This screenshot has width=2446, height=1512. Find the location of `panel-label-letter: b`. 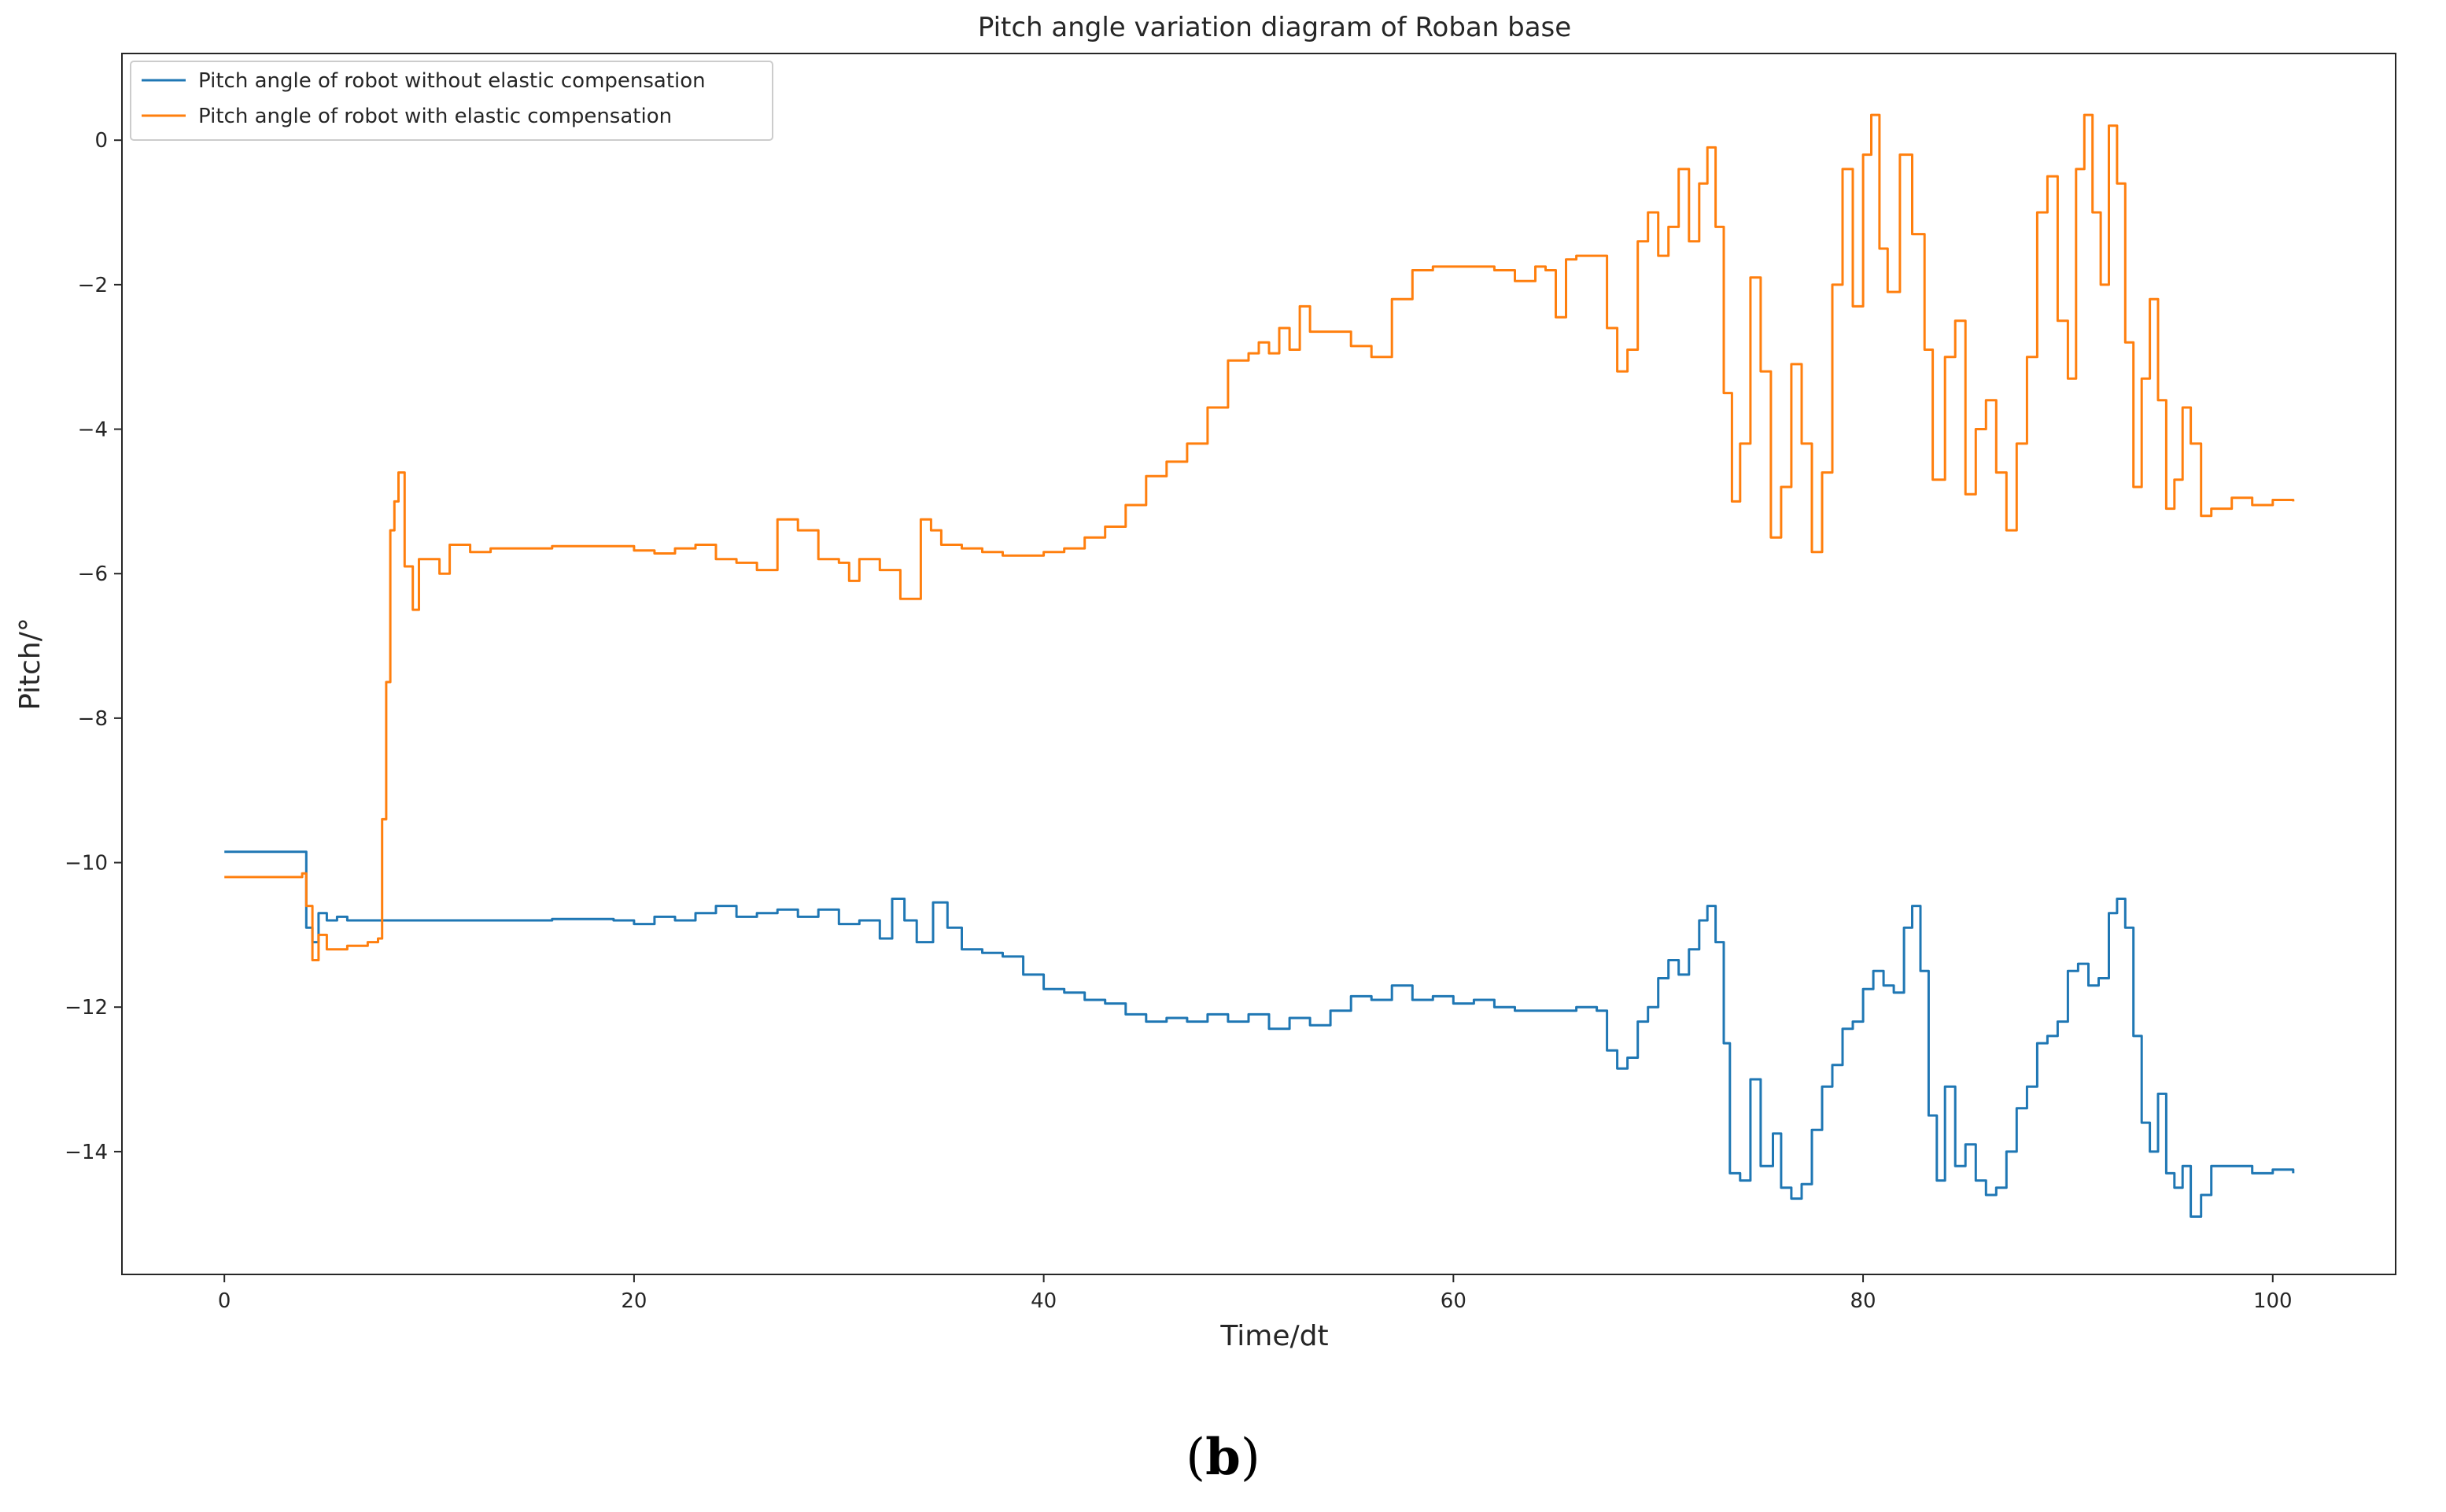

panel-label-letter: b is located at coordinates (1223, 1457).